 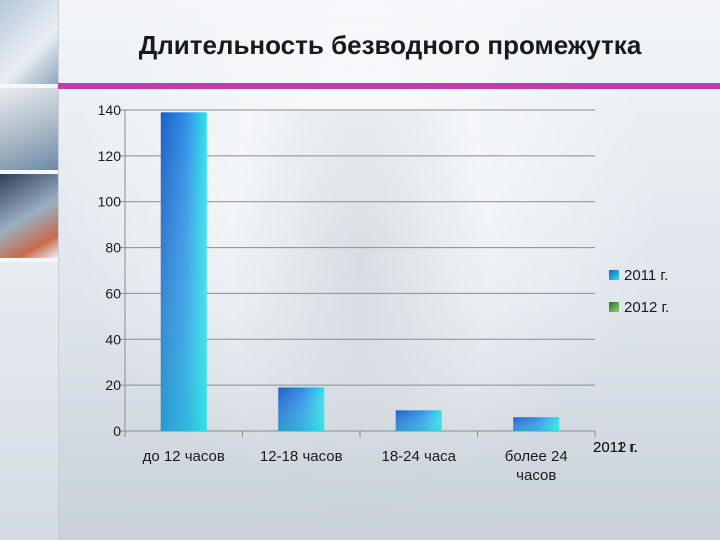 I want to click on y-tick-label: 120, so click(x=110, y=156).